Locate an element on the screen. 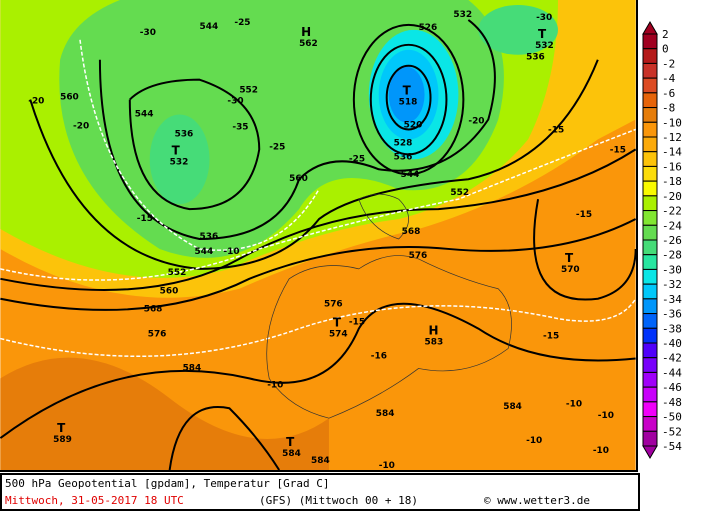  system-label: 570 is located at coordinates (570, 270).